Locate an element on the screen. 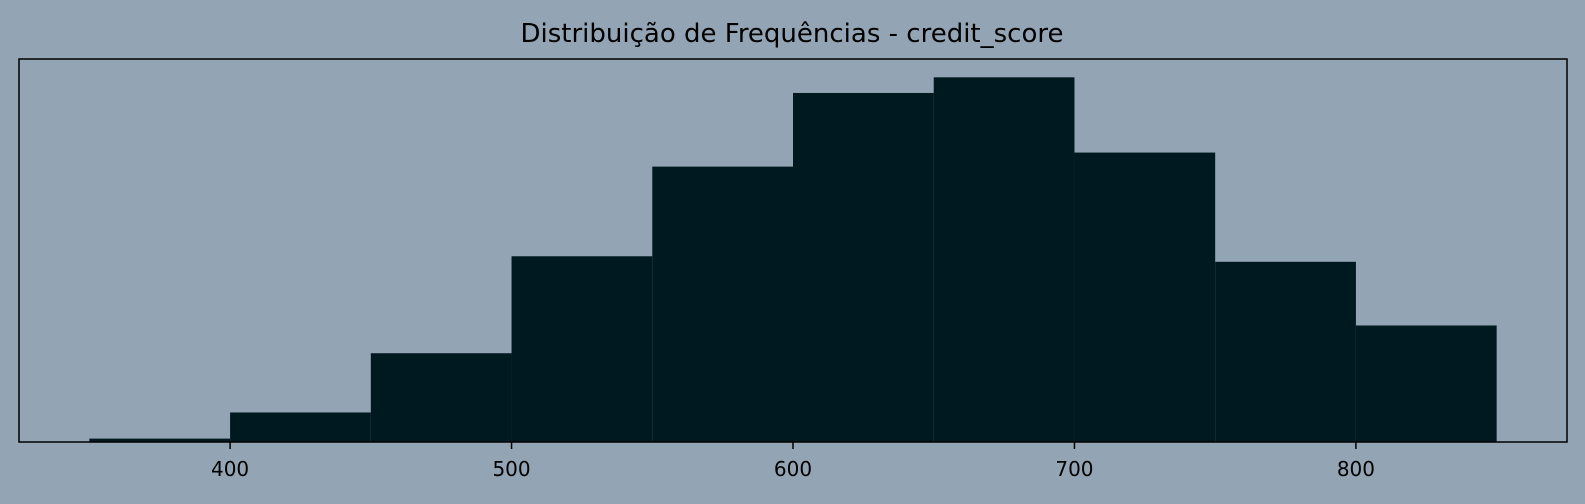 Image resolution: width=1585 pixels, height=504 pixels. x-tick-label-700: 700 is located at coordinates (1074, 469).